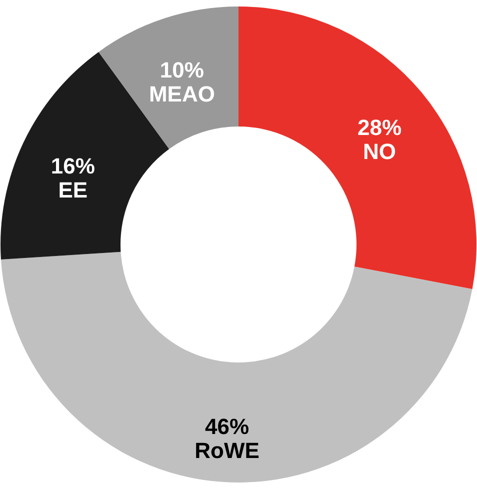  What do you see at coordinates (72, 166) in the screenshot?
I see `data-label: 16%` at bounding box center [72, 166].